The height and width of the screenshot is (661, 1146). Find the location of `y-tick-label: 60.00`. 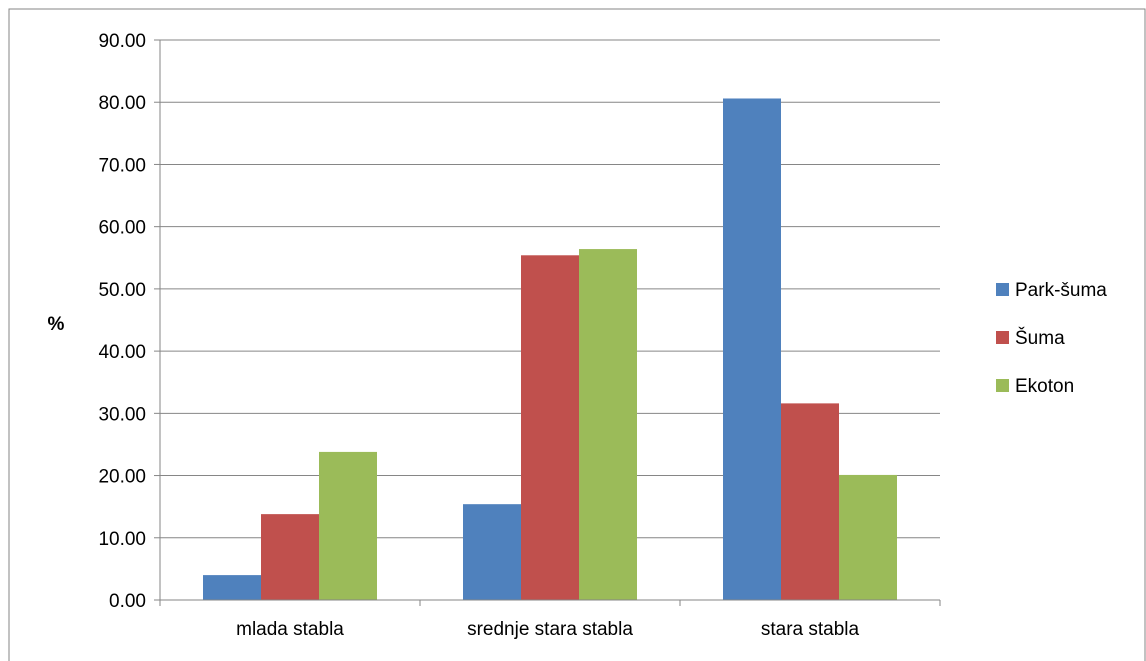

y-tick-label: 60.00 is located at coordinates (122, 228).